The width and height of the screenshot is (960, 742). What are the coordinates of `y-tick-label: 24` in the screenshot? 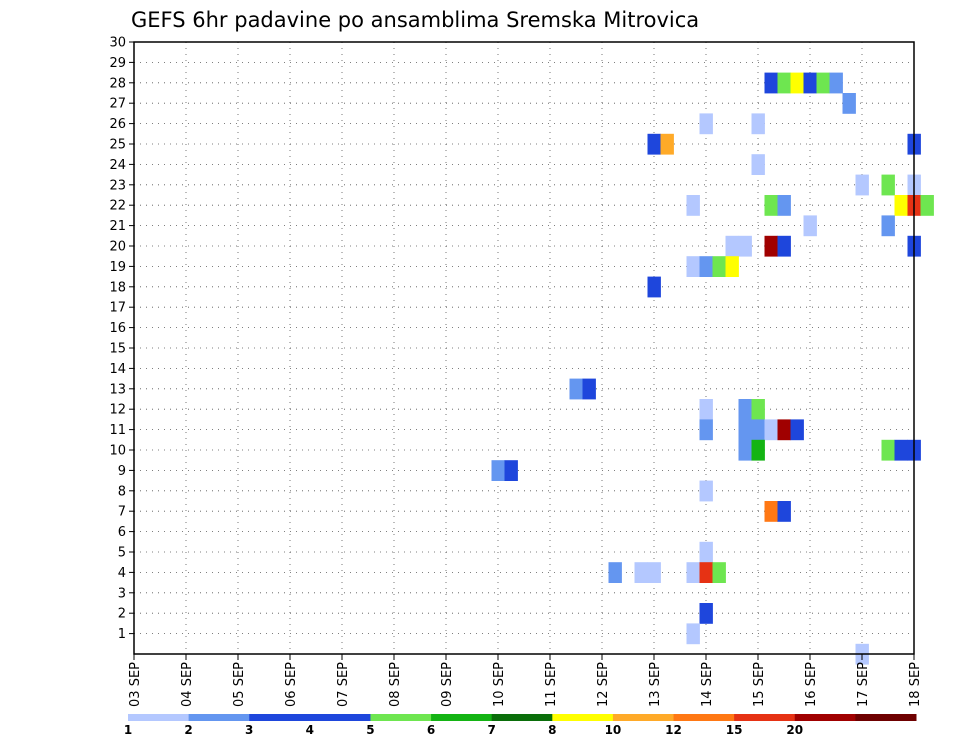 It's located at (117, 165).